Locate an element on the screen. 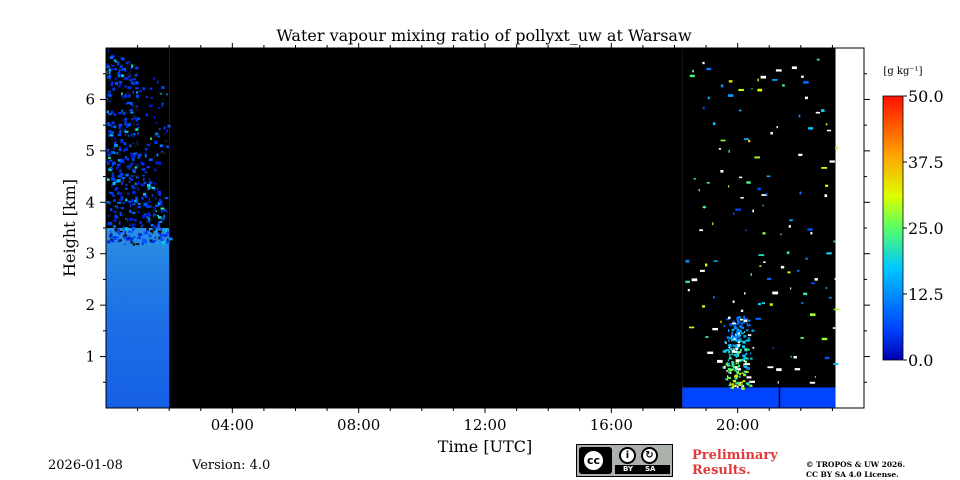 This screenshot has width=960, height=480. cc-icon: cc is located at coordinates (593, 460).